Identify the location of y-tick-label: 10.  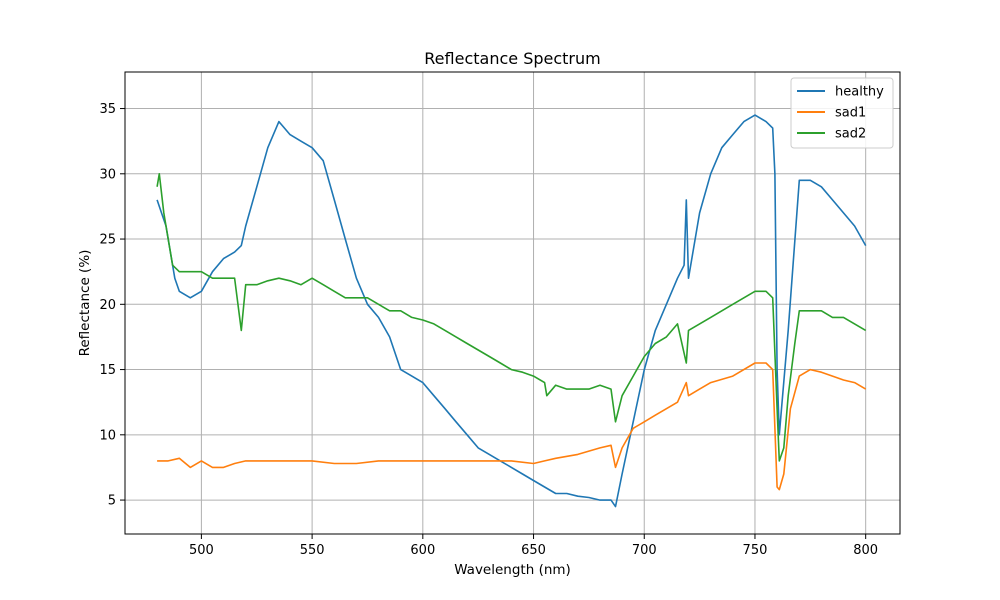
(107, 435).